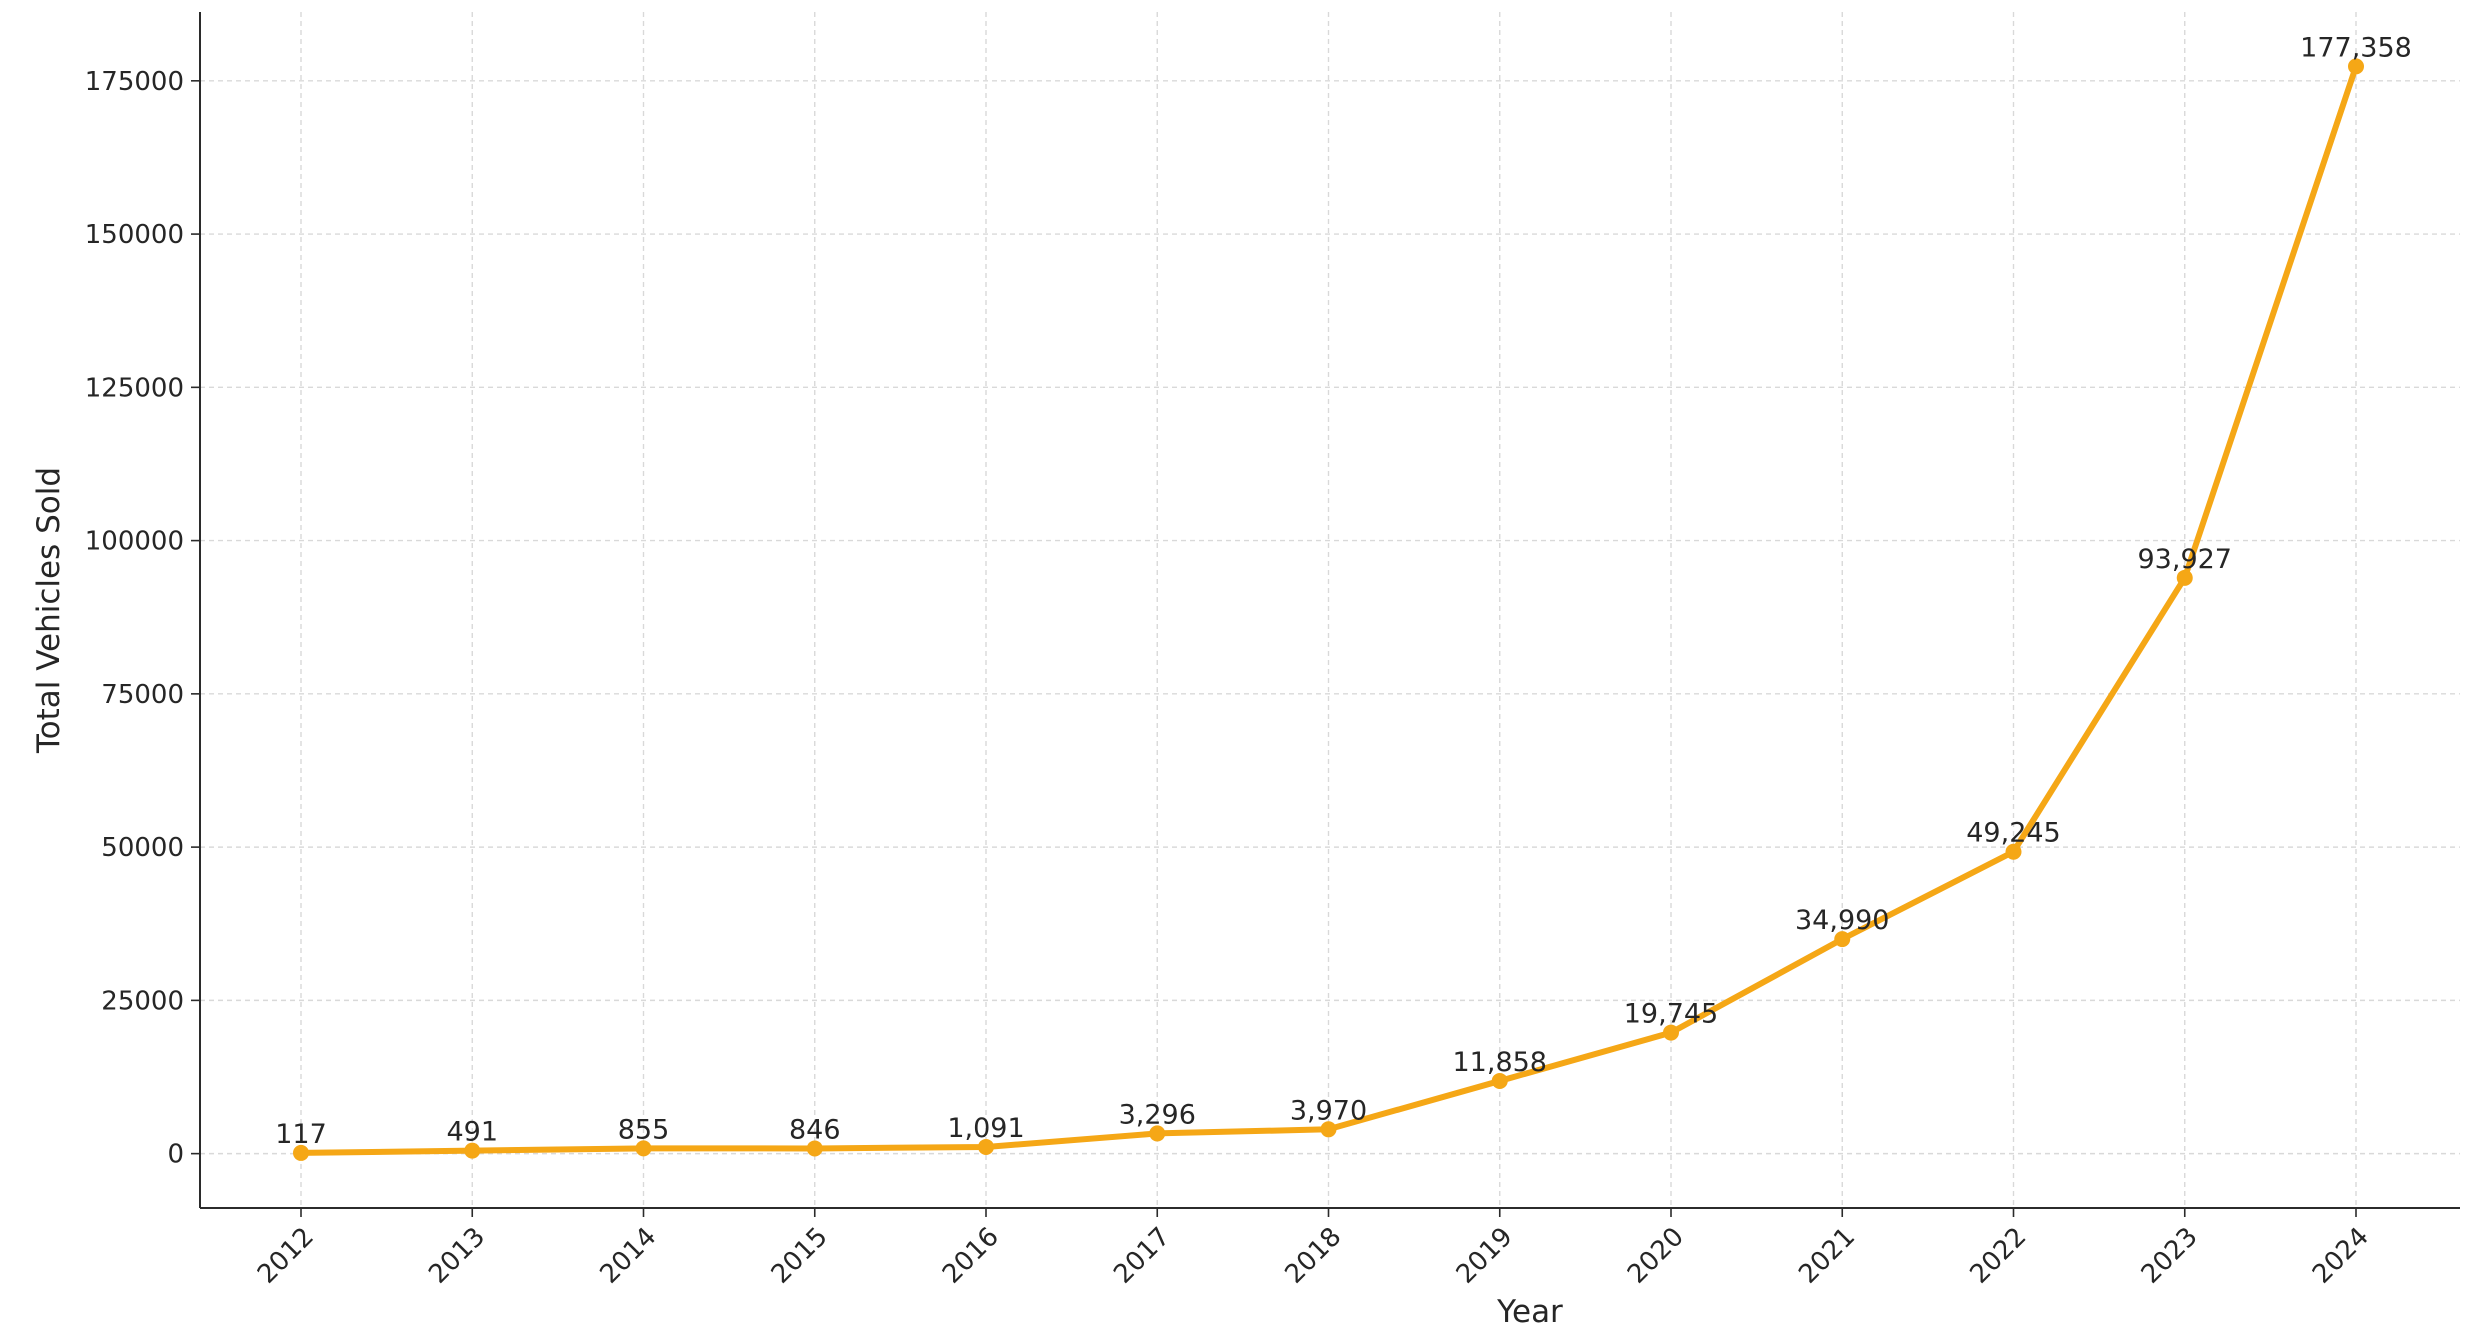 This screenshot has width=2467, height=1326. I want to click on data-label: 3,970, so click(1328, 1110).